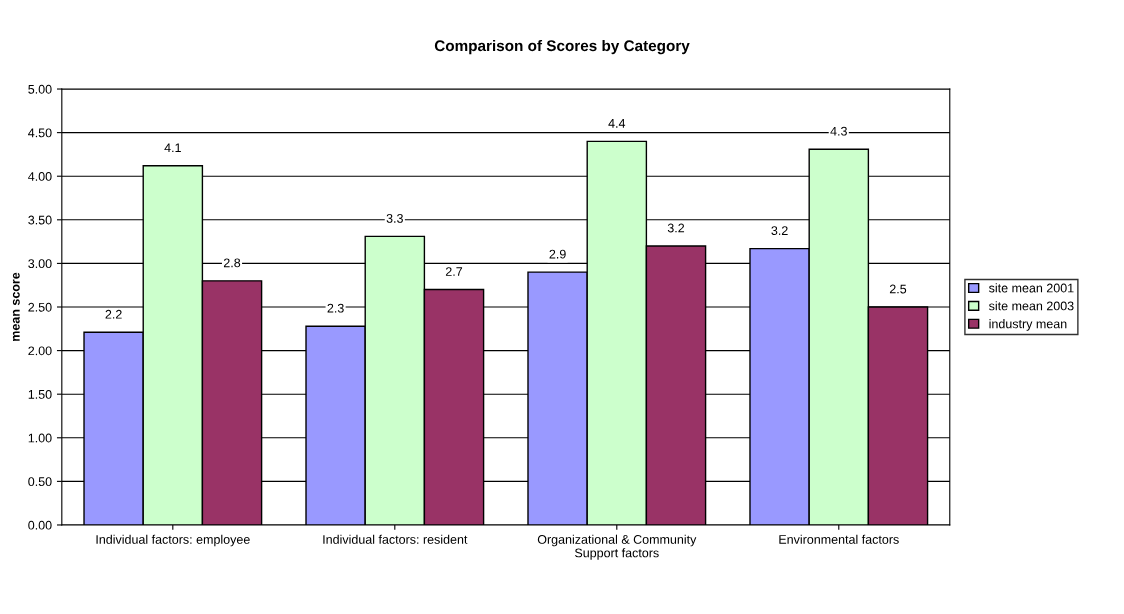  What do you see at coordinates (838, 131) in the screenshot?
I see `data-label: 4.3` at bounding box center [838, 131].